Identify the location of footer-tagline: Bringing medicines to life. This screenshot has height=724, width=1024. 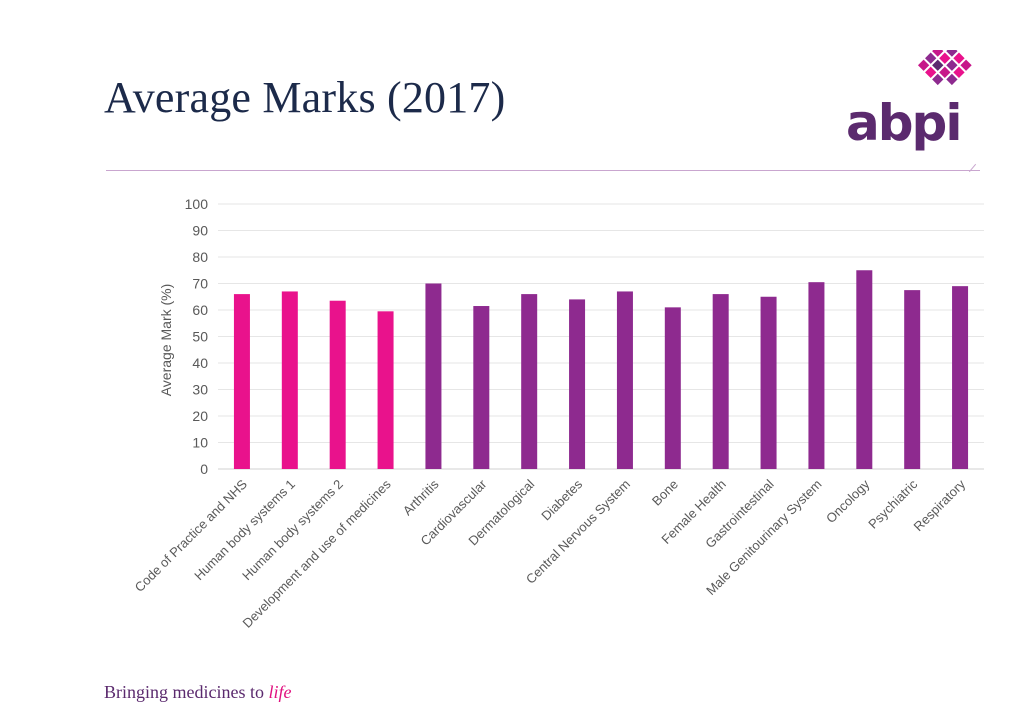
(197, 692).